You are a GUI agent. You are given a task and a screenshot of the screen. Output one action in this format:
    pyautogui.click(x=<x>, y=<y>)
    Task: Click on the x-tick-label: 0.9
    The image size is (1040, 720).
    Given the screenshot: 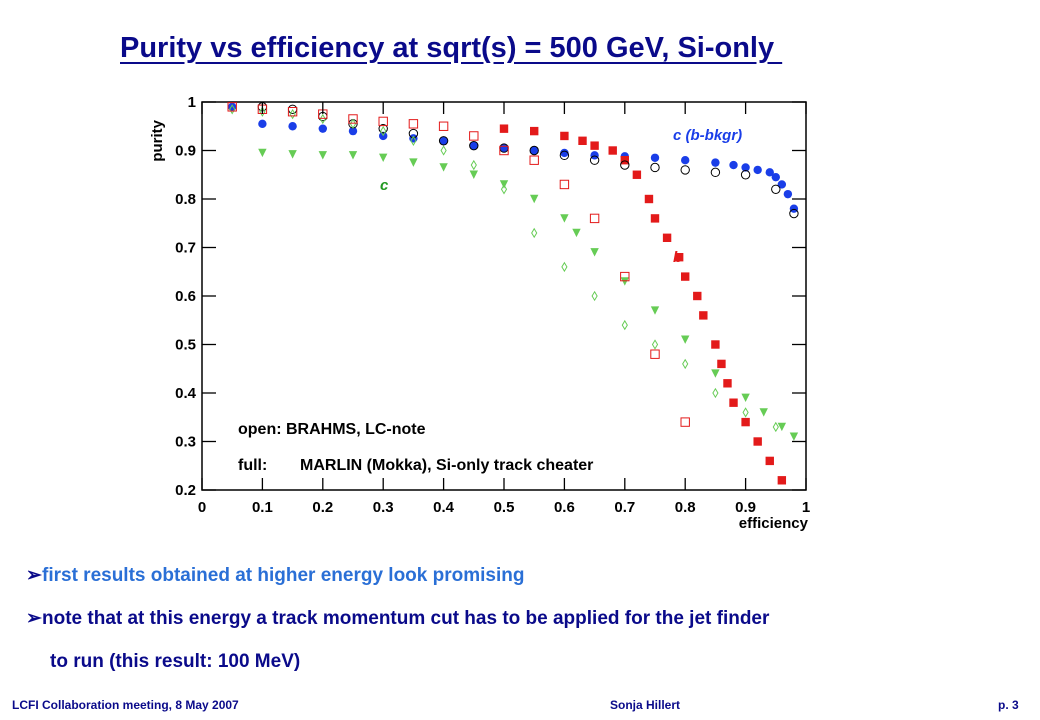 What is the action you would take?
    pyautogui.click(x=745, y=507)
    